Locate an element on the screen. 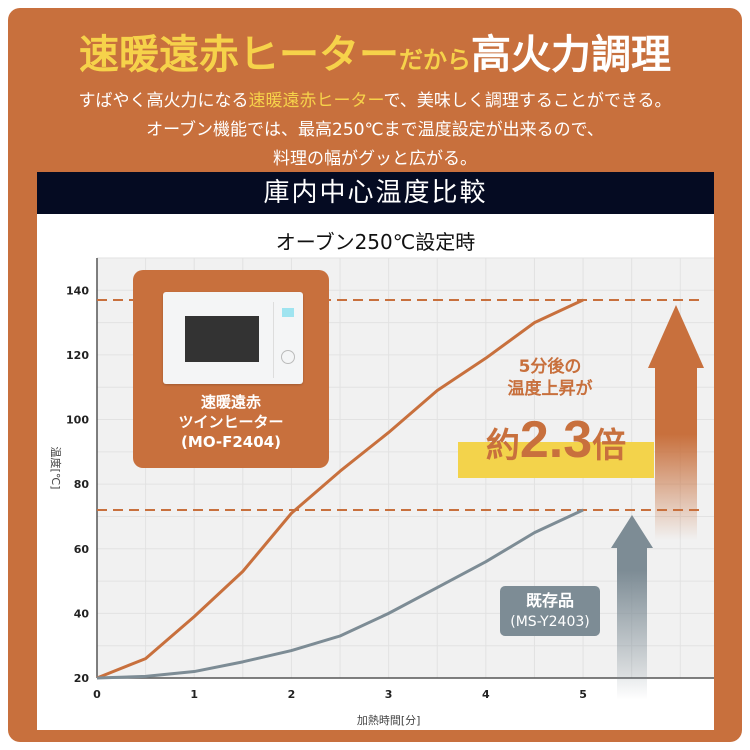  description-line-1: すばやく高火力になる速暖遠赤ヒーターで、美味しく調理することができる。 is located at coordinates (375, 98).